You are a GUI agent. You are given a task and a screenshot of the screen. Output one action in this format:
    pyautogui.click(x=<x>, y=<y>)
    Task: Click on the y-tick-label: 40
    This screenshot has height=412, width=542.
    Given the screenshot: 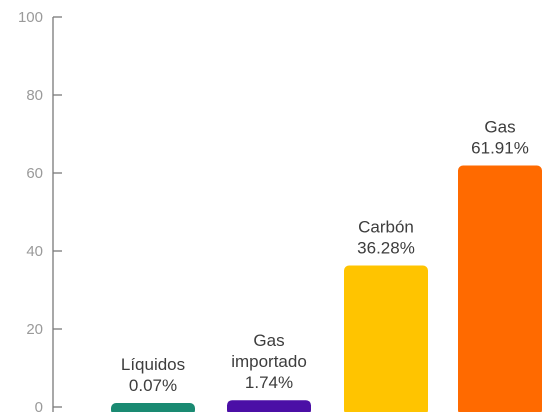 What is the action you would take?
    pyautogui.click(x=34, y=251)
    